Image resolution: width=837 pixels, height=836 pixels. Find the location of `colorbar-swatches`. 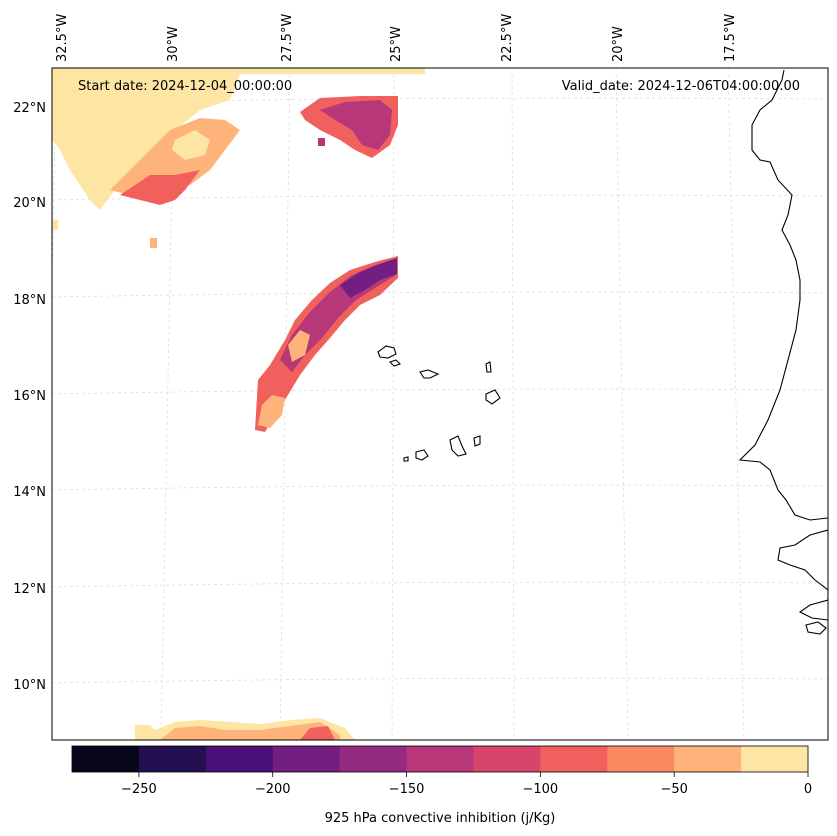

colorbar-swatches is located at coordinates (440, 759).